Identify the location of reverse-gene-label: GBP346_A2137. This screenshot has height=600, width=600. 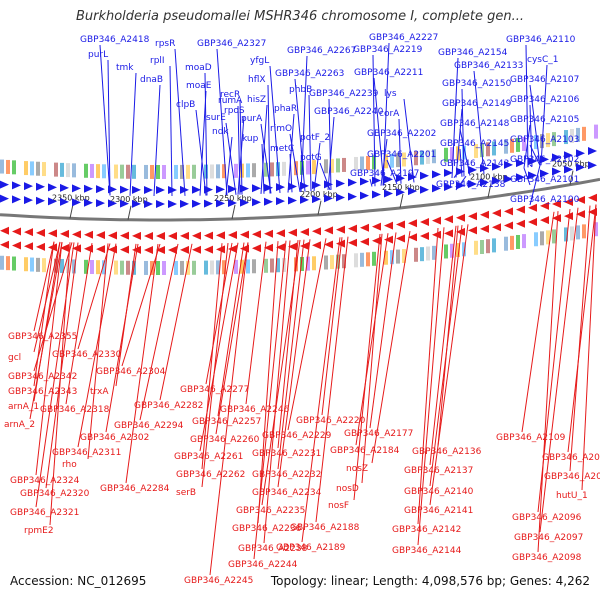
(438, 471).